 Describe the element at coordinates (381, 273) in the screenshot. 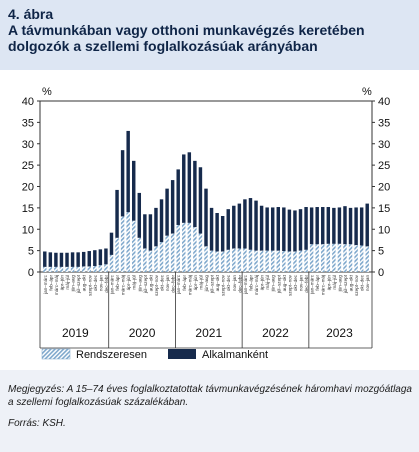

I see `y-tick-label-right: 0` at that location.